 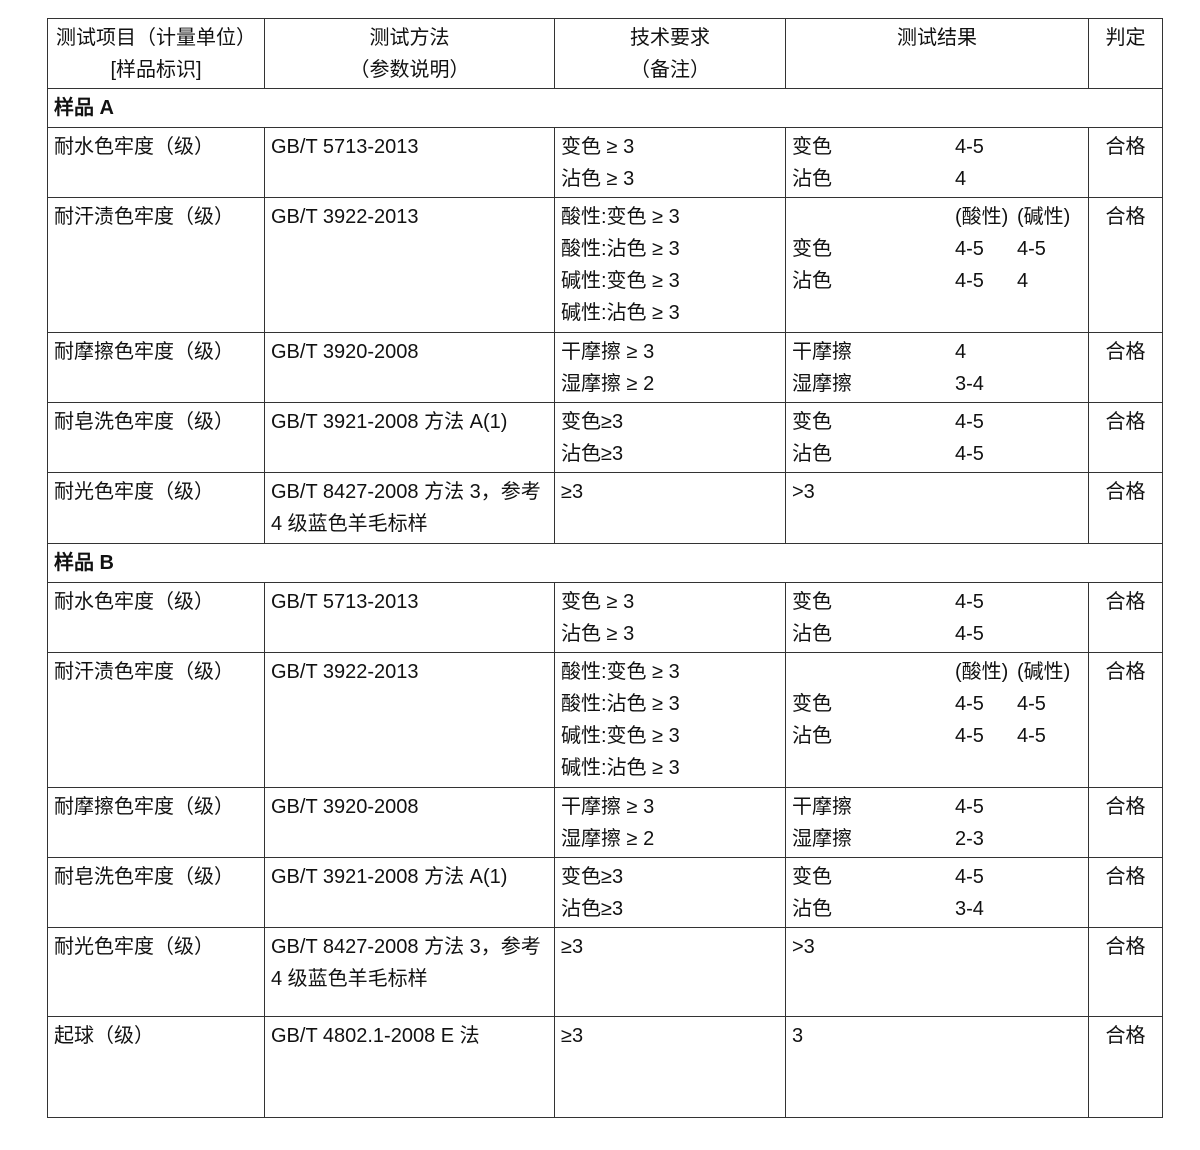 I want to click on item-cell: 耐皂洗色牢度（级）, so click(x=156, y=892).